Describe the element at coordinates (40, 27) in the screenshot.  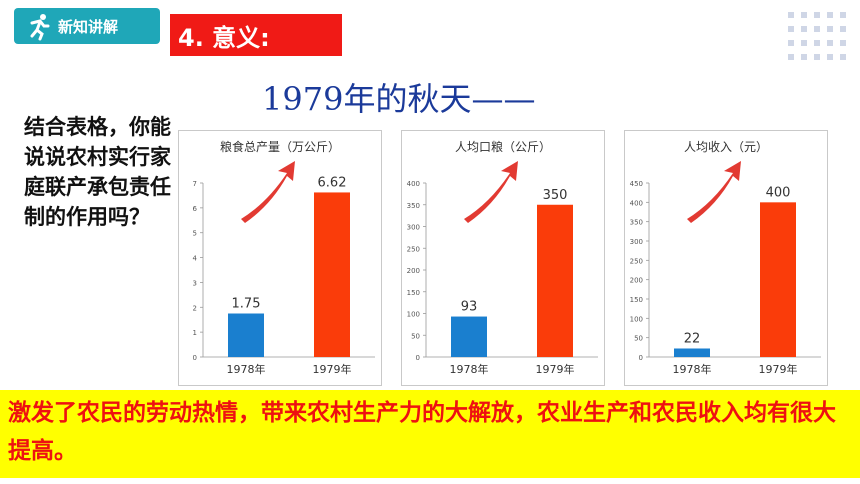
I see `runner-icon` at that location.